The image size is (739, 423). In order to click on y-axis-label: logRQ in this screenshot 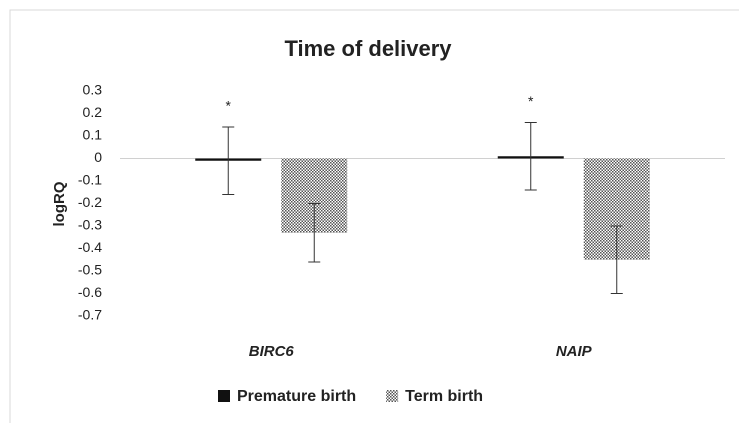, I will do `click(59, 203)`.